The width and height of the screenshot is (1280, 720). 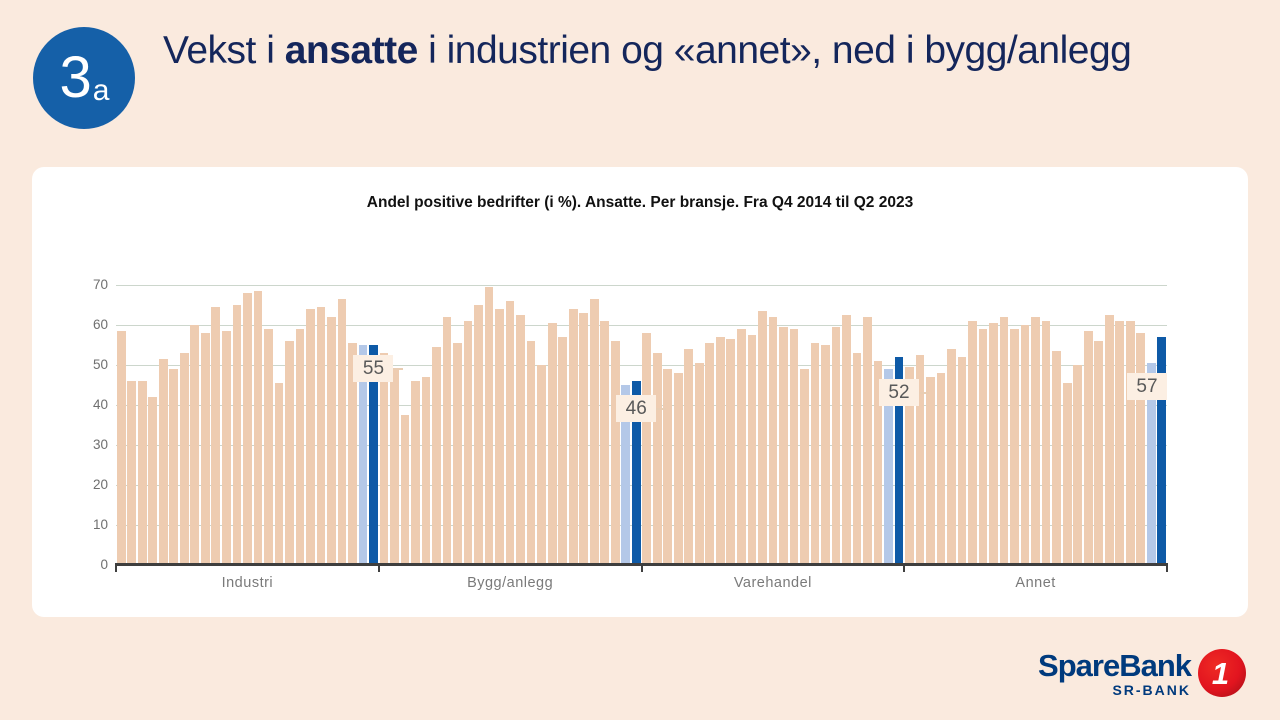 What do you see at coordinates (100, 284) in the screenshot?
I see `y-axis-label-70: 70` at bounding box center [100, 284].